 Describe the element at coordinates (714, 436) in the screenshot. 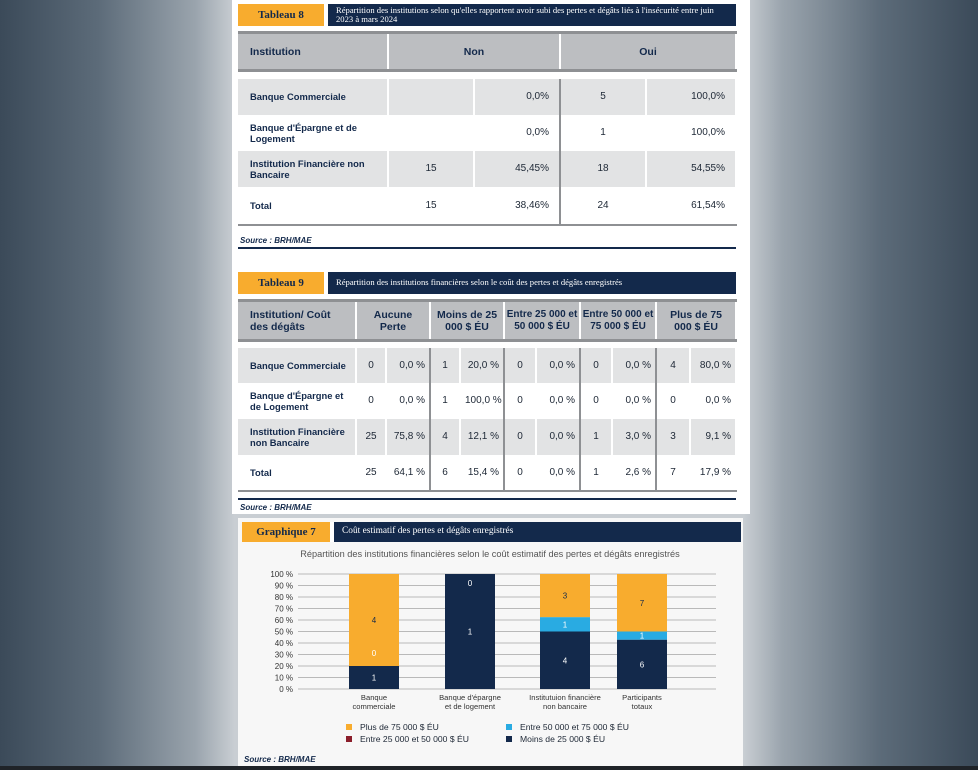

I see `cell: 9,1 %` at that location.